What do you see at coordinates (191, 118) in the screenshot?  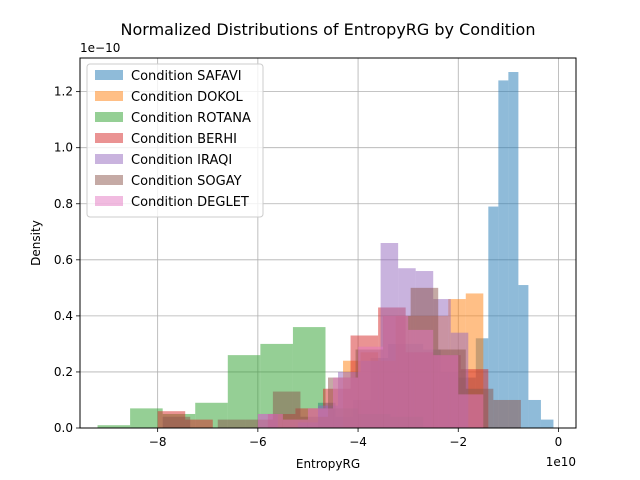 I see `legend-label: Condition ROTANA` at bounding box center [191, 118].